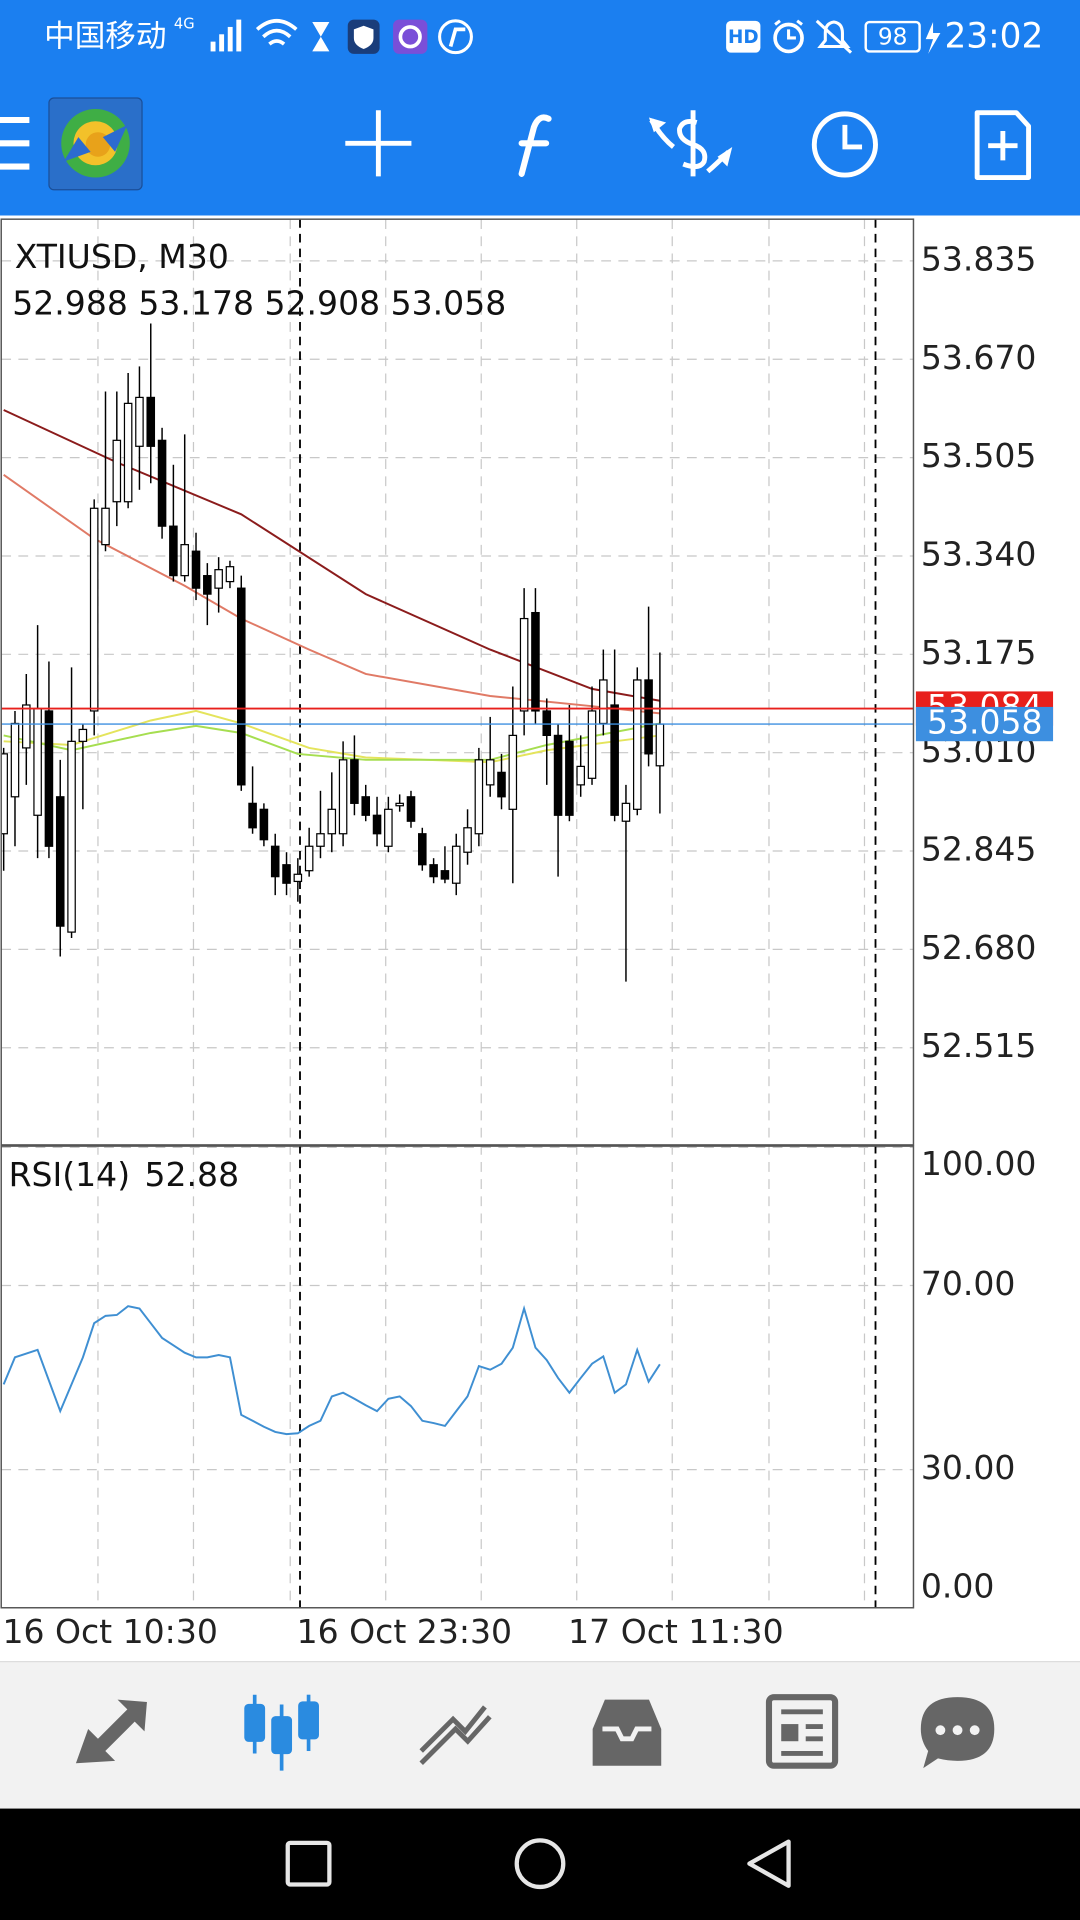 The height and width of the screenshot is (1920, 1080). Describe the element at coordinates (281, 1732) in the screenshot. I see `chart-tab` at that location.